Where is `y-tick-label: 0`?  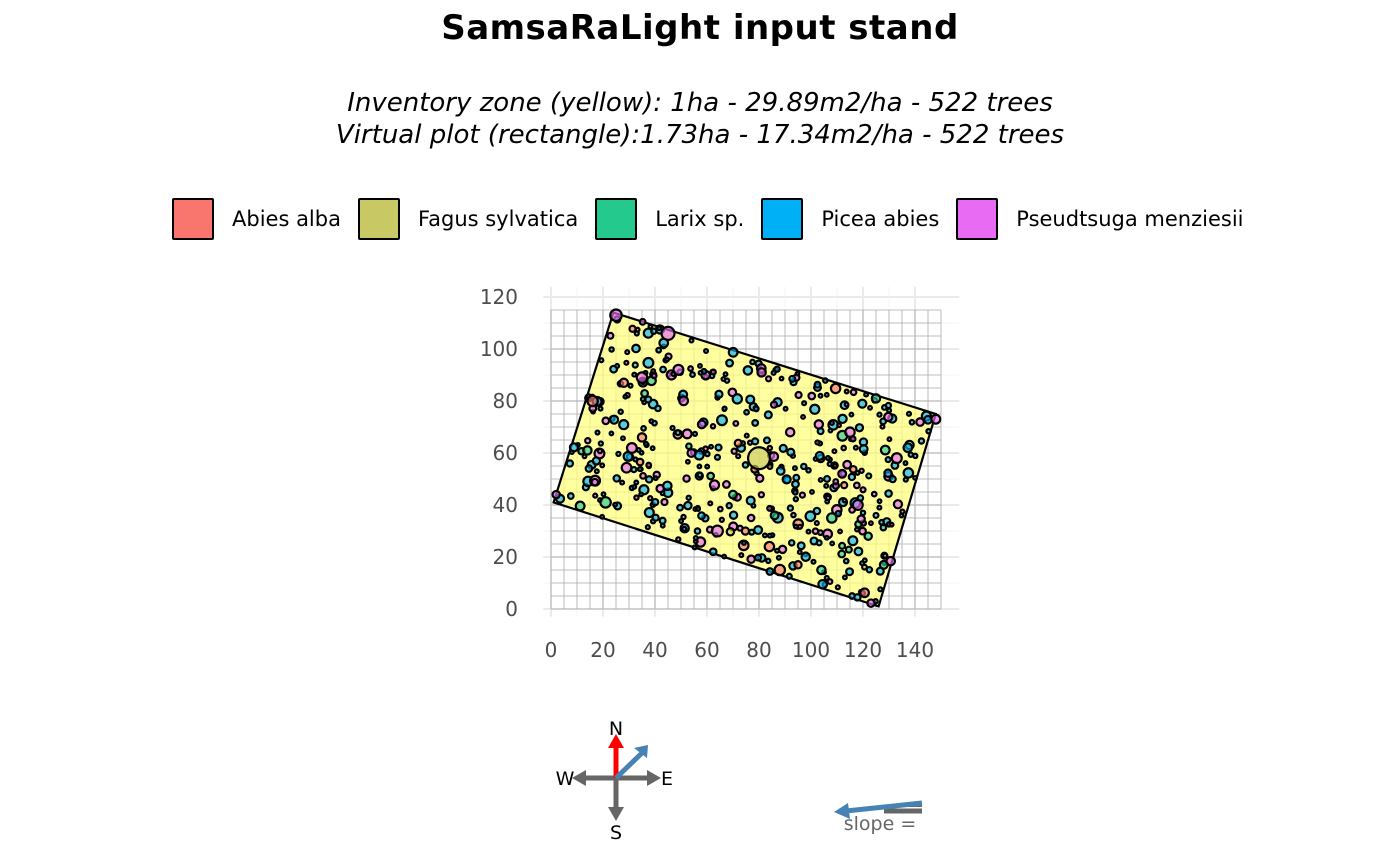
y-tick-label: 0 is located at coordinates (511, 609).